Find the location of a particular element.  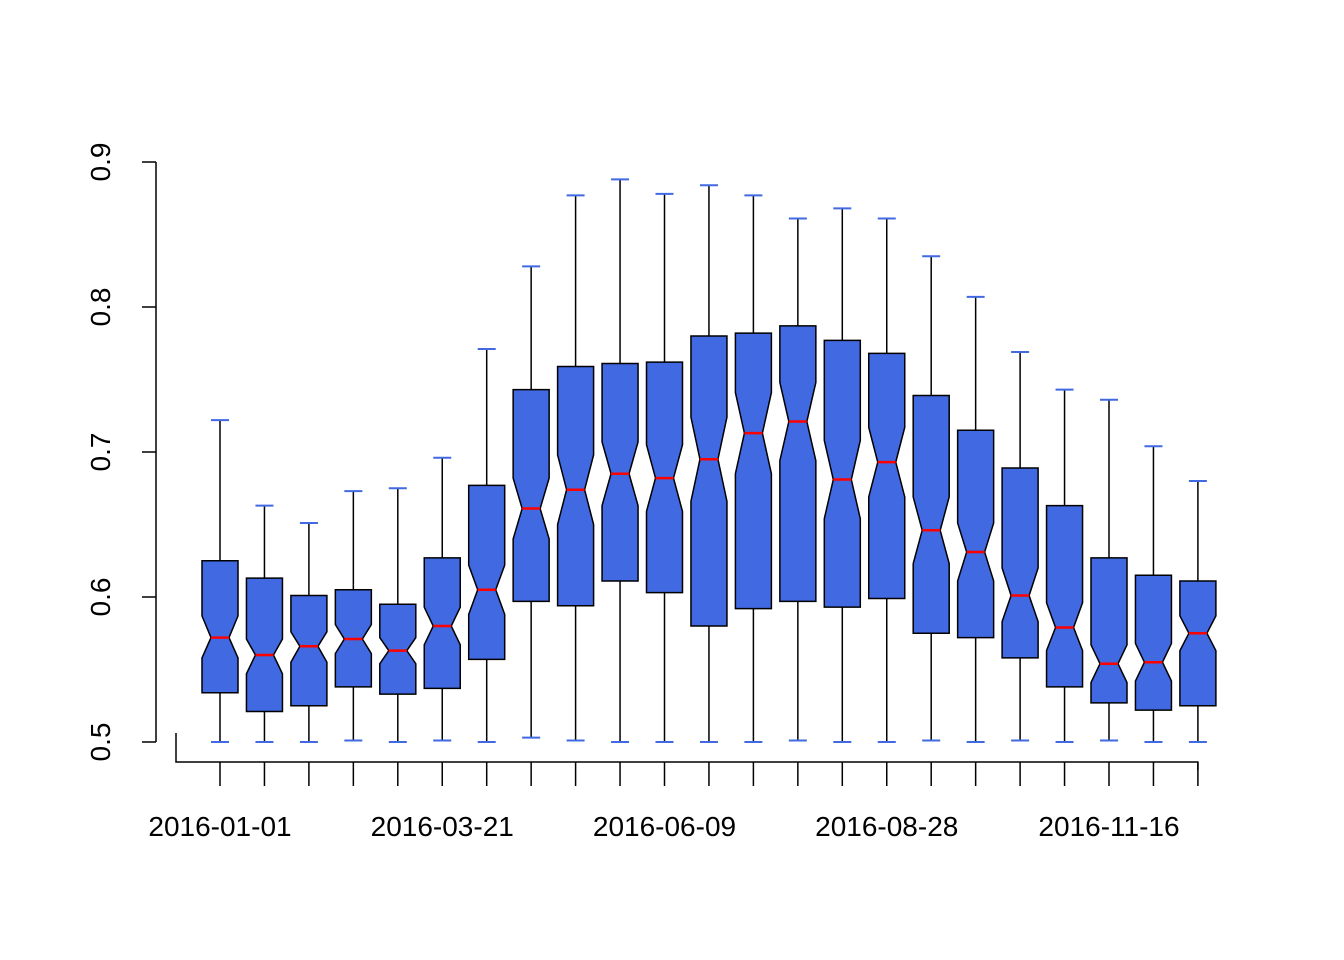

x-tick-label: 2016-08-28 is located at coordinates (886, 826).